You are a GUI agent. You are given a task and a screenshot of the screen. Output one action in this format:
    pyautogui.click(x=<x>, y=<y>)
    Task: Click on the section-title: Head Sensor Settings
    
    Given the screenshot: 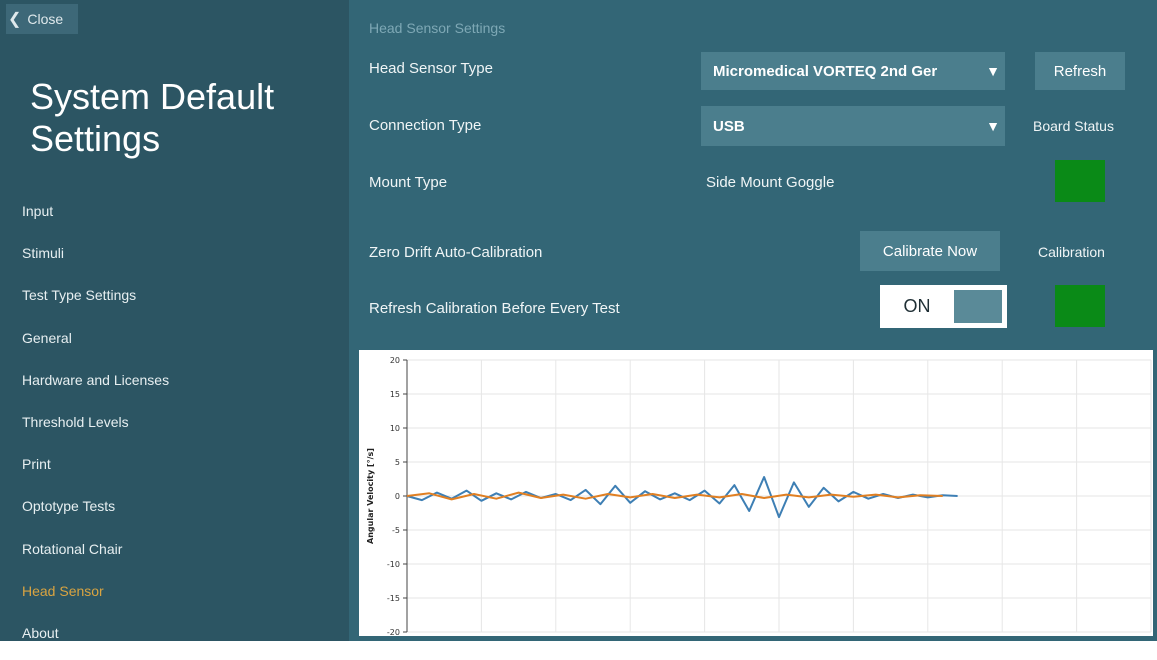 What is the action you would take?
    pyautogui.click(x=437, y=28)
    